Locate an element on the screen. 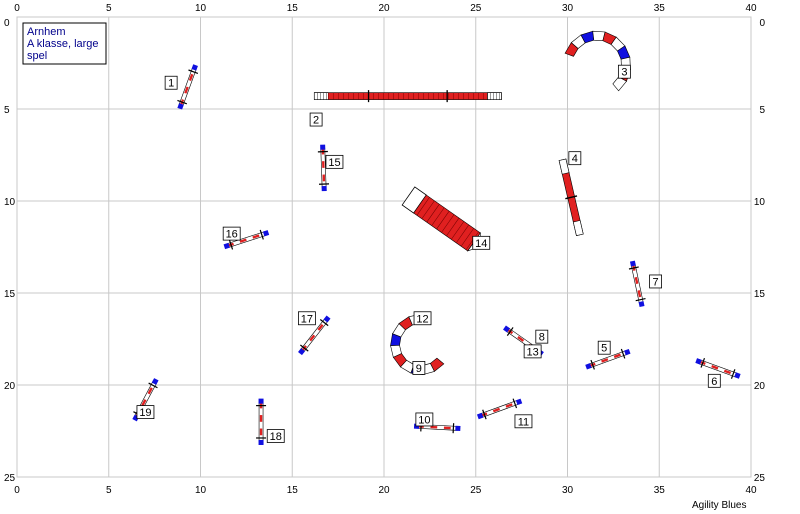  x-tick-label-bottom: 5 is located at coordinates (109, 490).